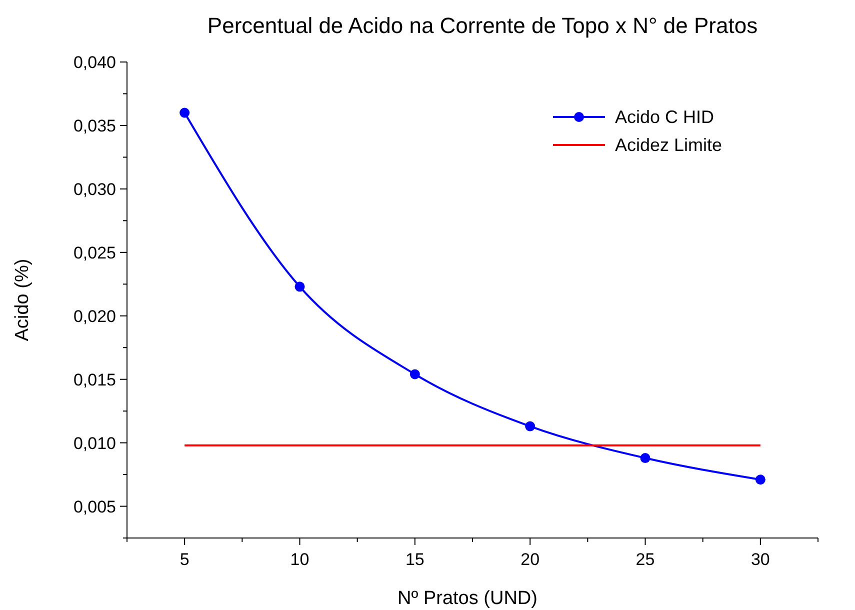 The image size is (855, 610). Describe the element at coordinates (645, 559) in the screenshot. I see `x-tick-label: 25` at that location.